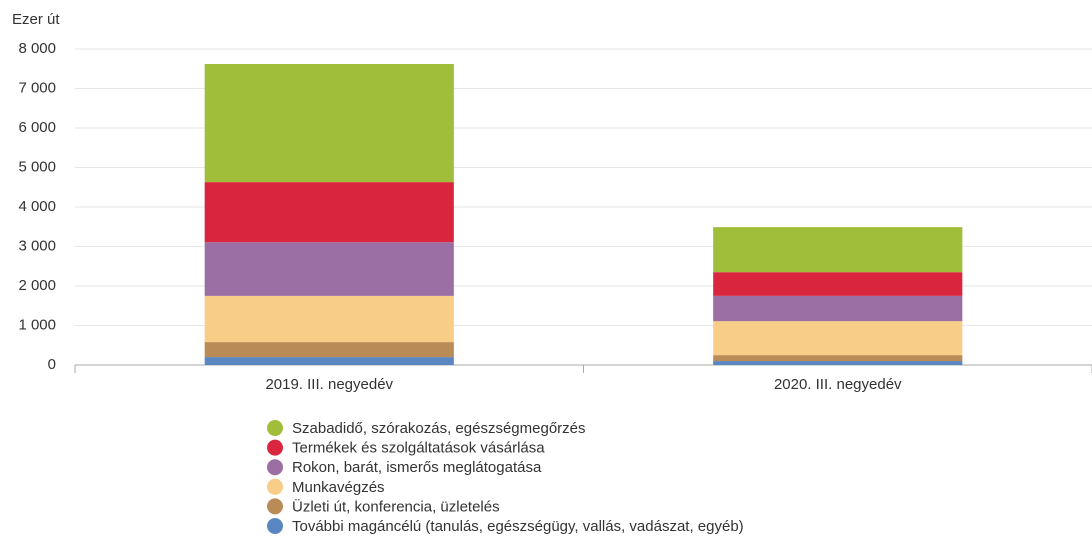 The image size is (1092, 536). What do you see at coordinates (37, 166) in the screenshot?
I see `y-tick-label: 5 000` at bounding box center [37, 166].